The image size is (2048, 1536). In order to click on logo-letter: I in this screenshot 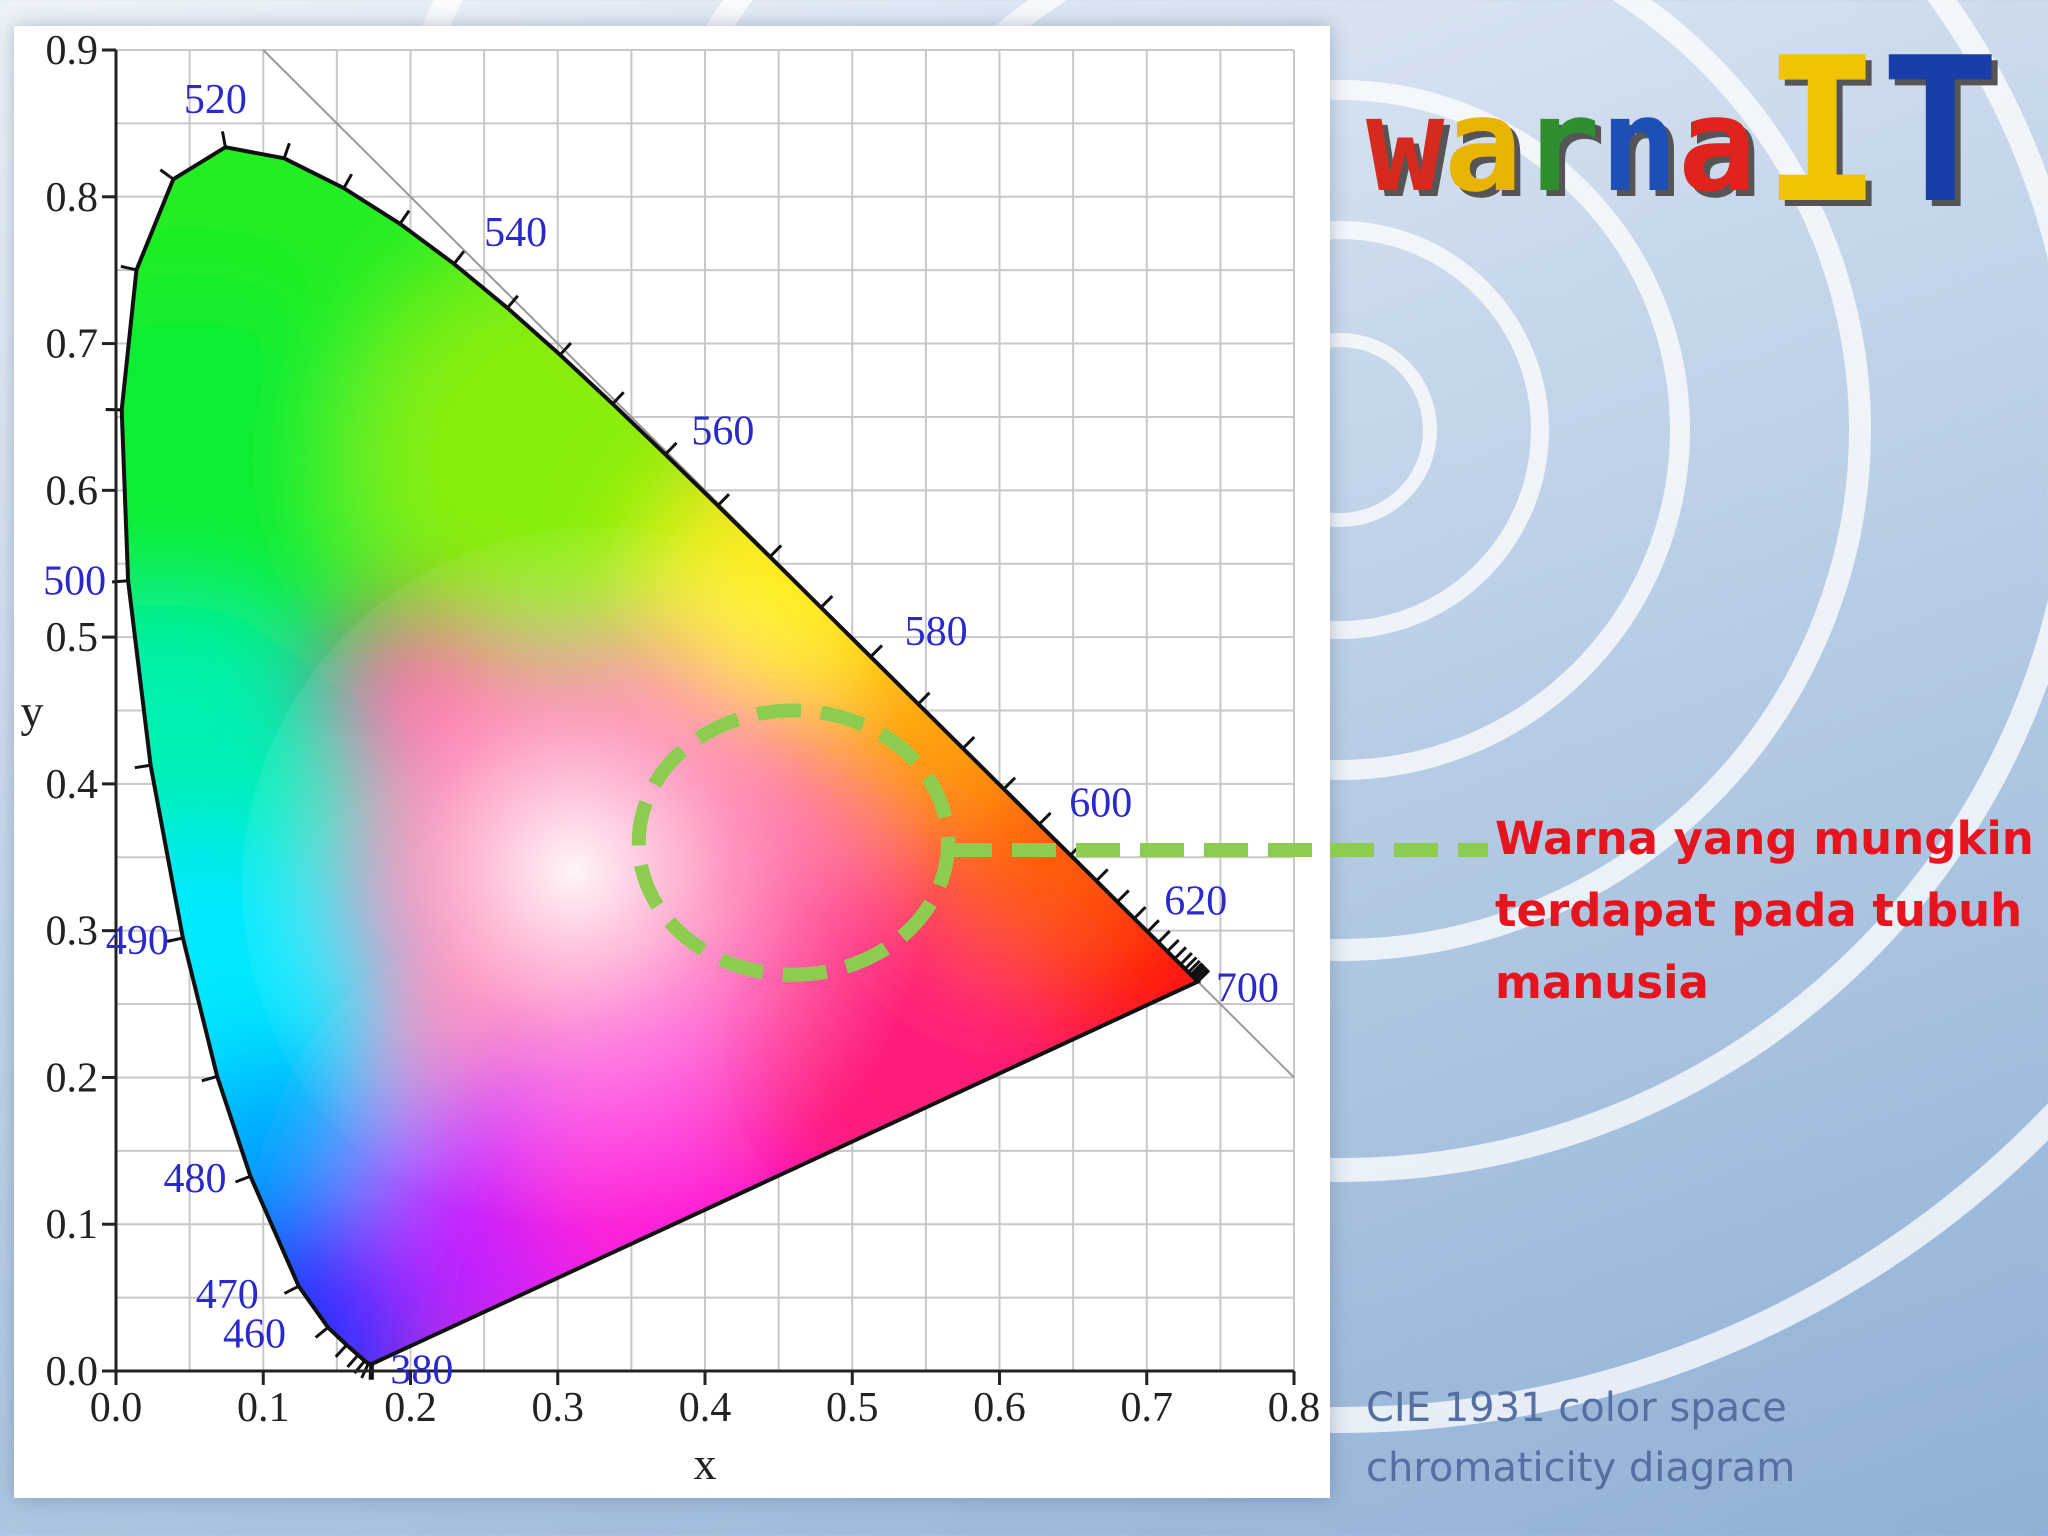, I will do `click(1822, 130)`.